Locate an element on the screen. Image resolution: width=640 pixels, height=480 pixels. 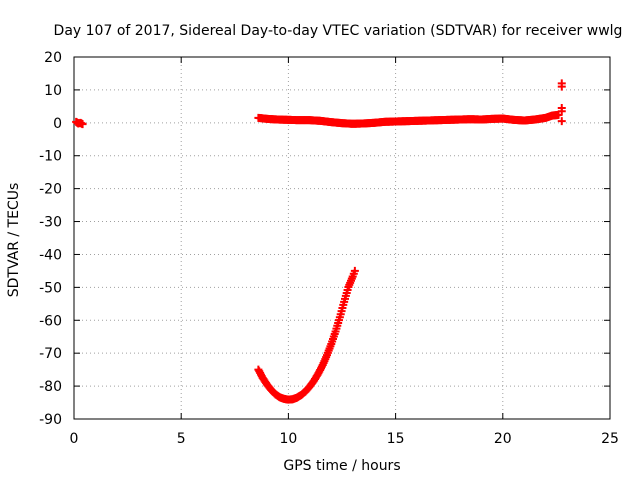
y-tick-label: -80 is located at coordinates (50, 387).